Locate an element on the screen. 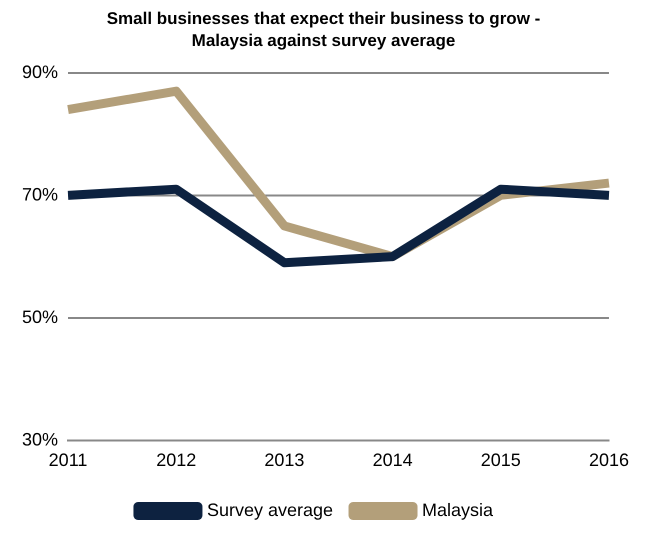 The image size is (647, 540). x-tick-label: 2016 is located at coordinates (608, 460).